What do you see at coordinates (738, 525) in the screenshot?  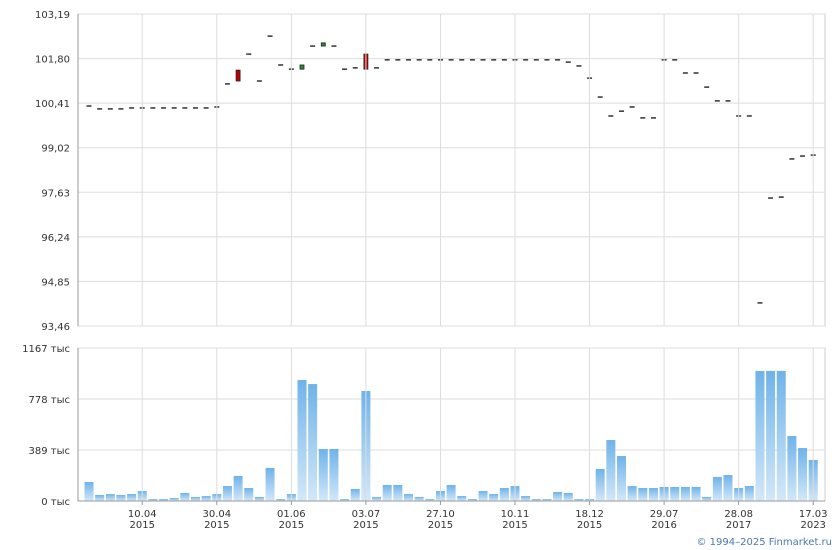 I see `x-tick-label-line: 2017` at bounding box center [738, 525].